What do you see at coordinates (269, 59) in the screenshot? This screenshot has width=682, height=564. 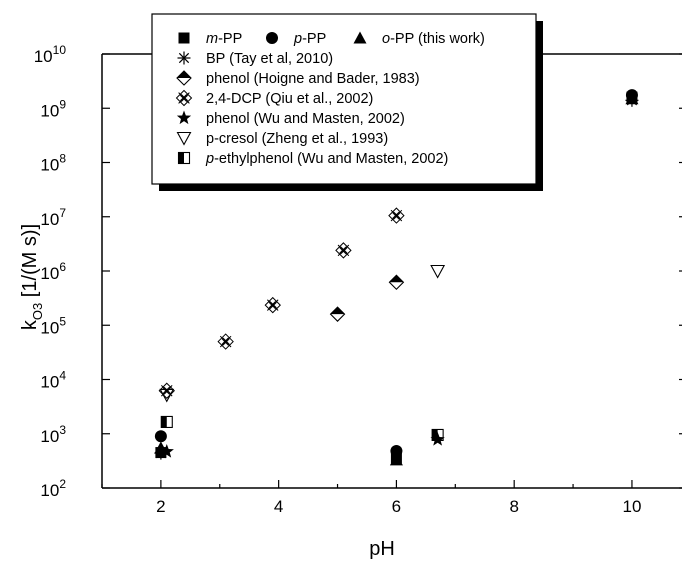 I see `legend-label: BP (Tay et al, 2010)` at bounding box center [269, 59].